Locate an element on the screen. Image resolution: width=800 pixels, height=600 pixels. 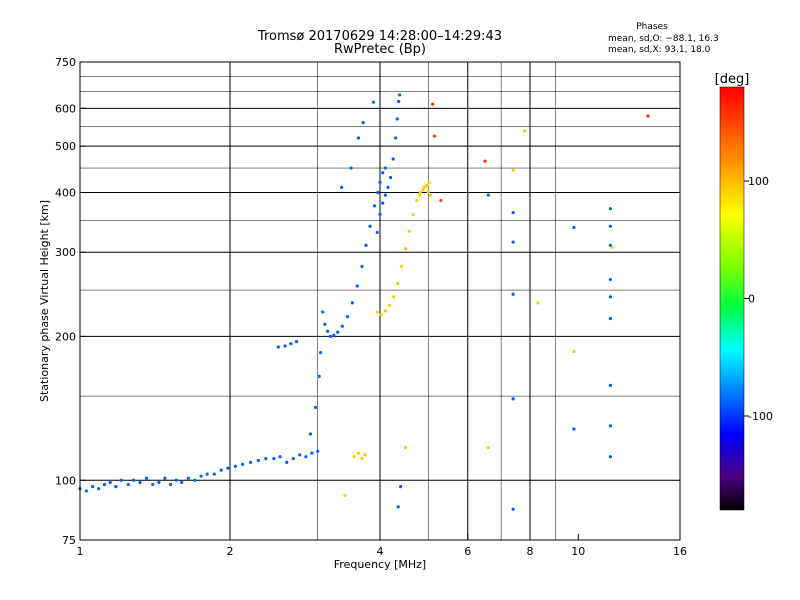
y-axis-label: Stationary phase Virtual Height [km] is located at coordinates (44, 301).